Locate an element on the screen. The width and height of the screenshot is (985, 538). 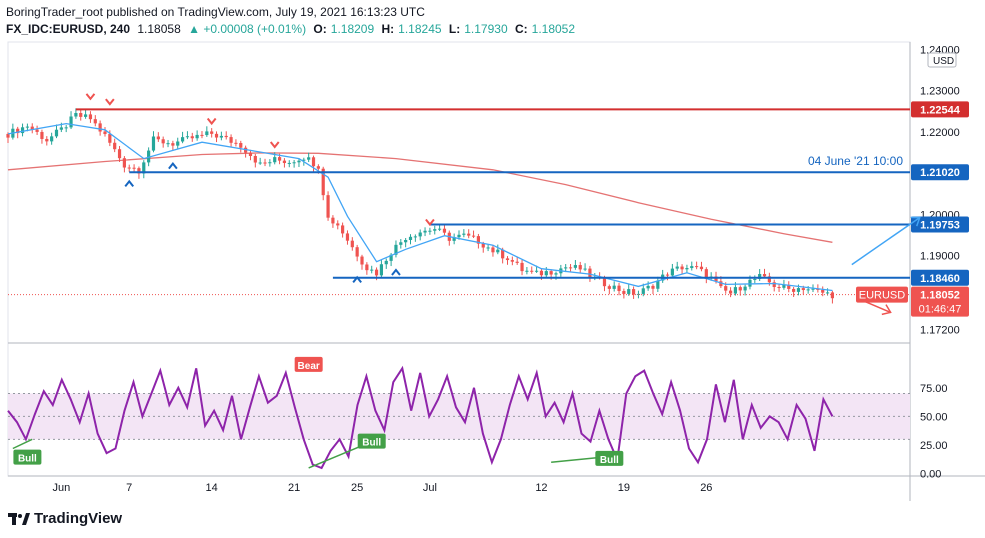
level-price-label: 1.22544 is located at coordinates (940, 110).